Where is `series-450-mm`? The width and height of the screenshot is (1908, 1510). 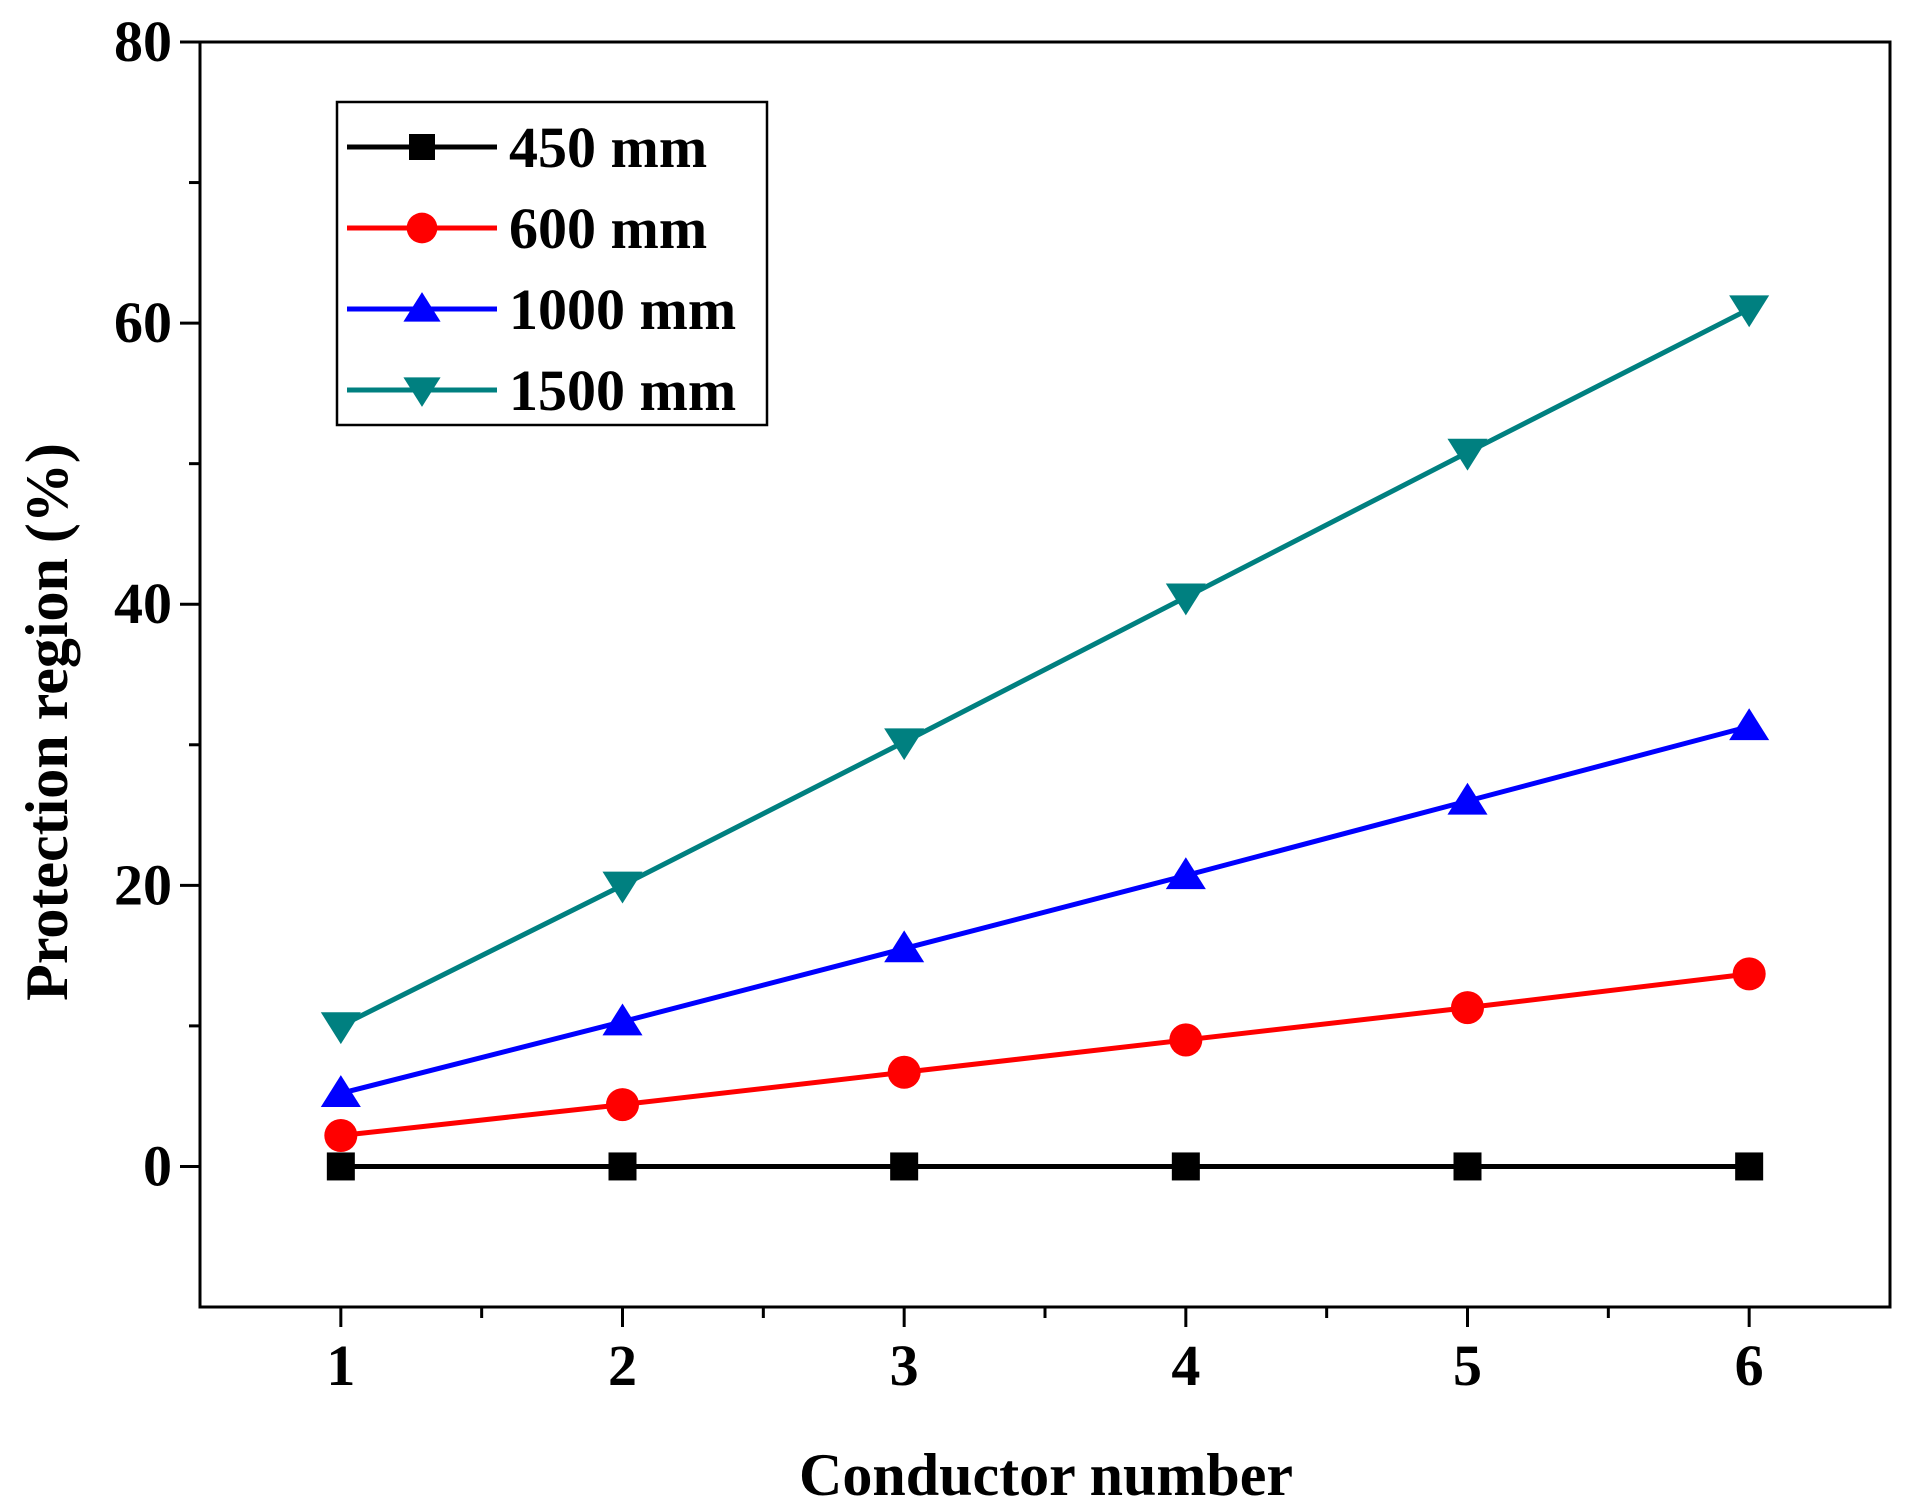 series-450-mm is located at coordinates (1045, 1166).